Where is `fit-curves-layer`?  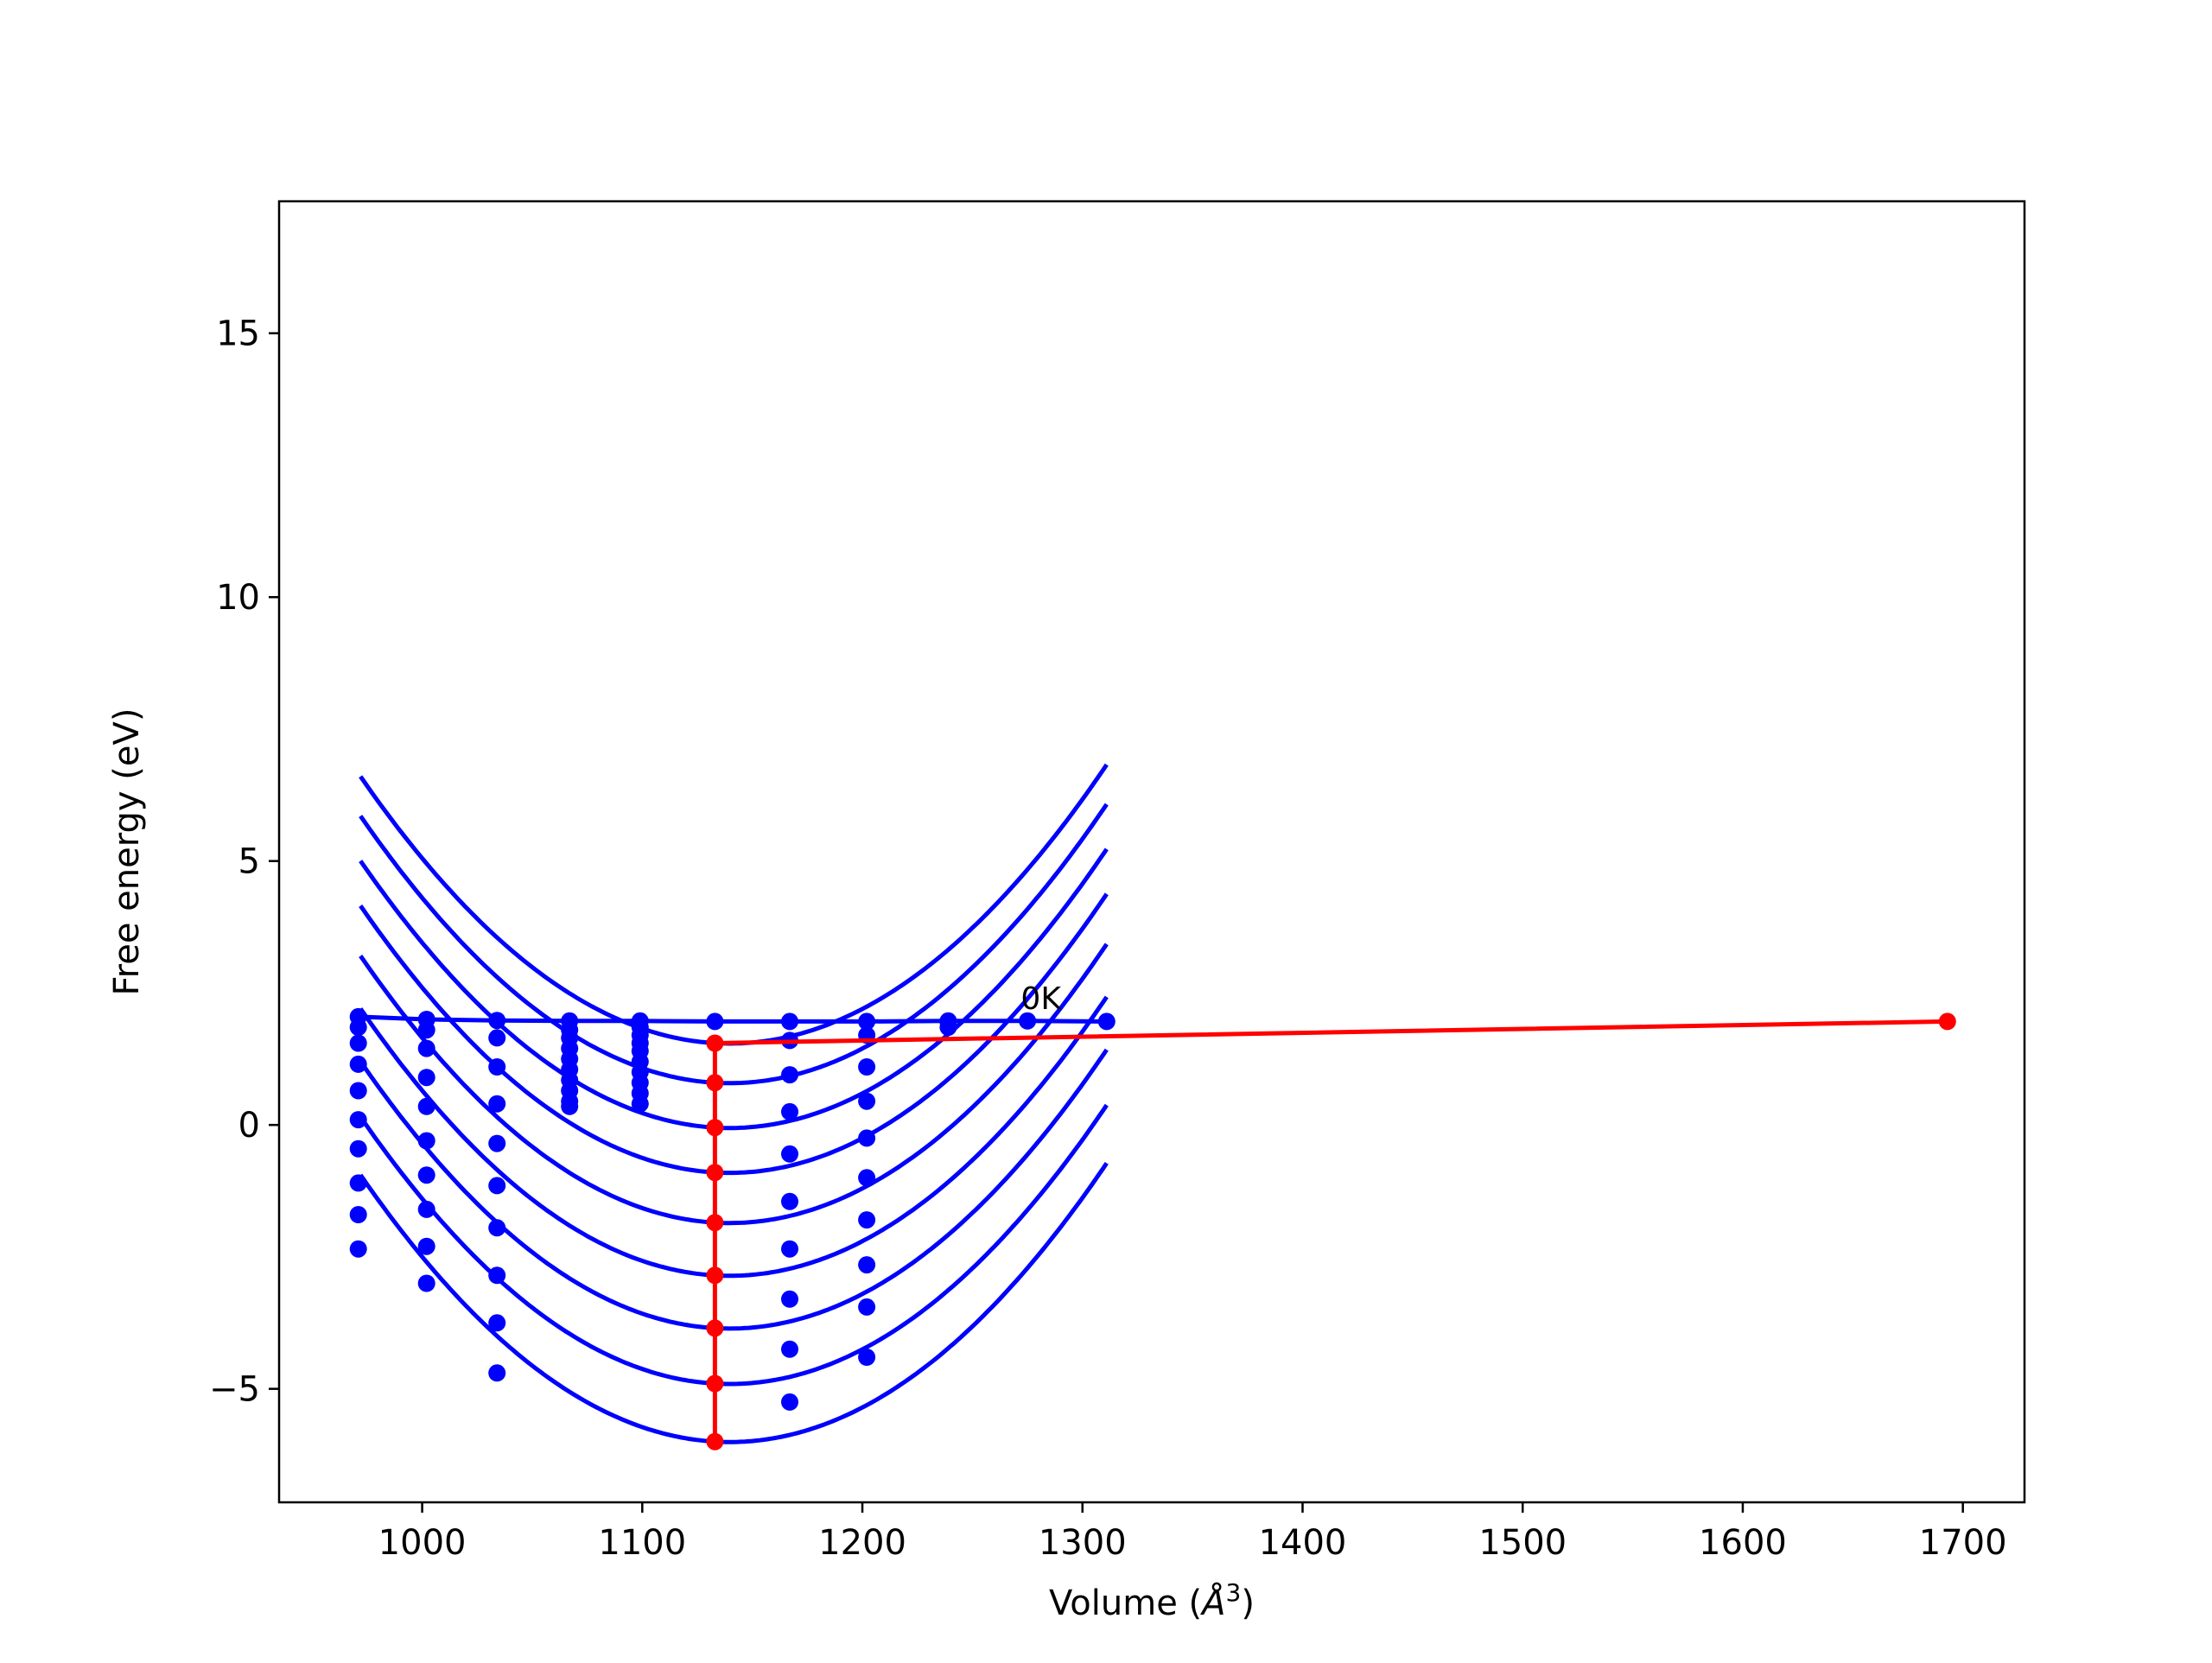
fit-curves-layer is located at coordinates (734, 1104).